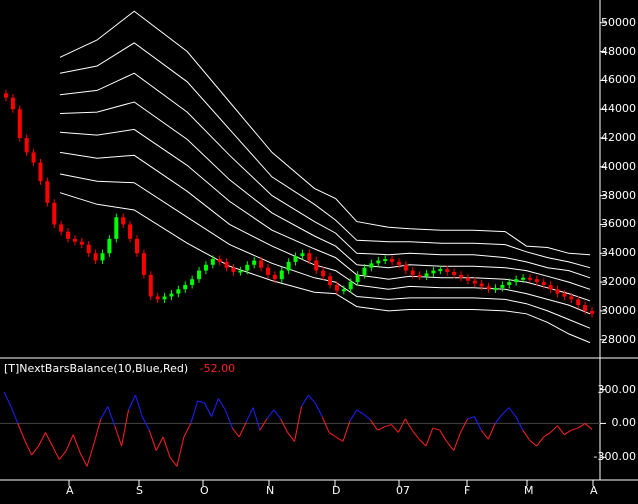  What do you see at coordinates (614, 457) in the screenshot?
I see `indicator-tick-label: -300.00` at bounding box center [614, 457].